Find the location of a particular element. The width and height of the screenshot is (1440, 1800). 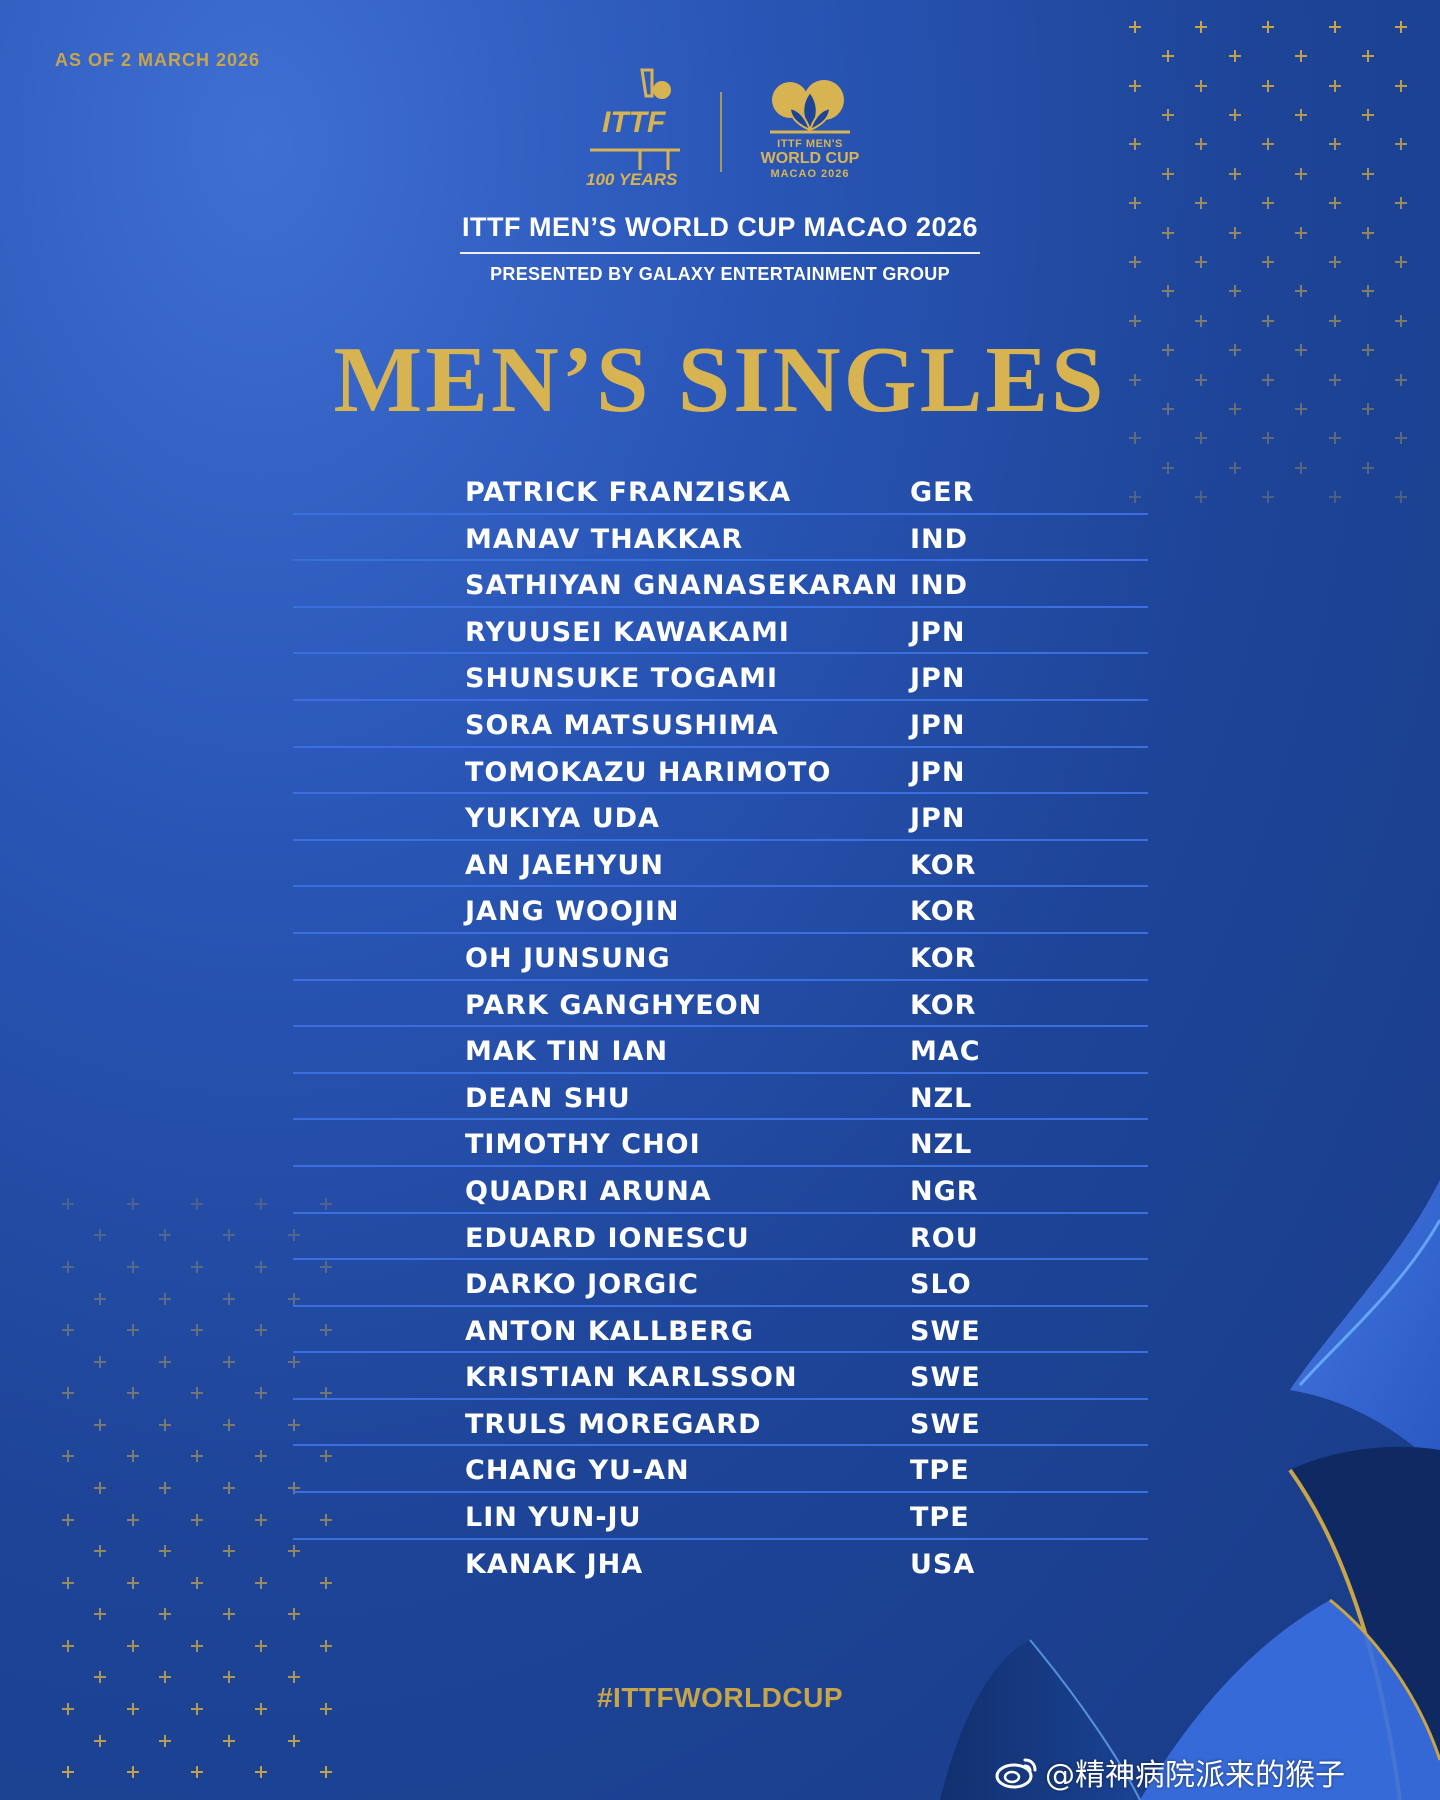

player-row: DARKO JORGIC SLO is located at coordinates (720, 1283).